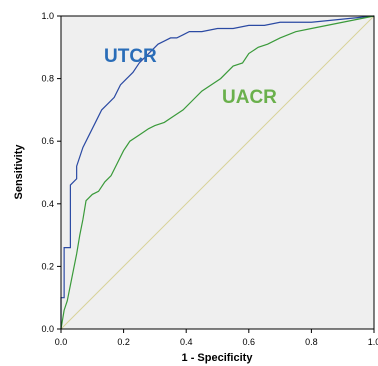 This screenshot has width=378, height=366. What do you see at coordinates (373, 342) in the screenshot?
I see `x-tick-label: 1.0` at bounding box center [373, 342].